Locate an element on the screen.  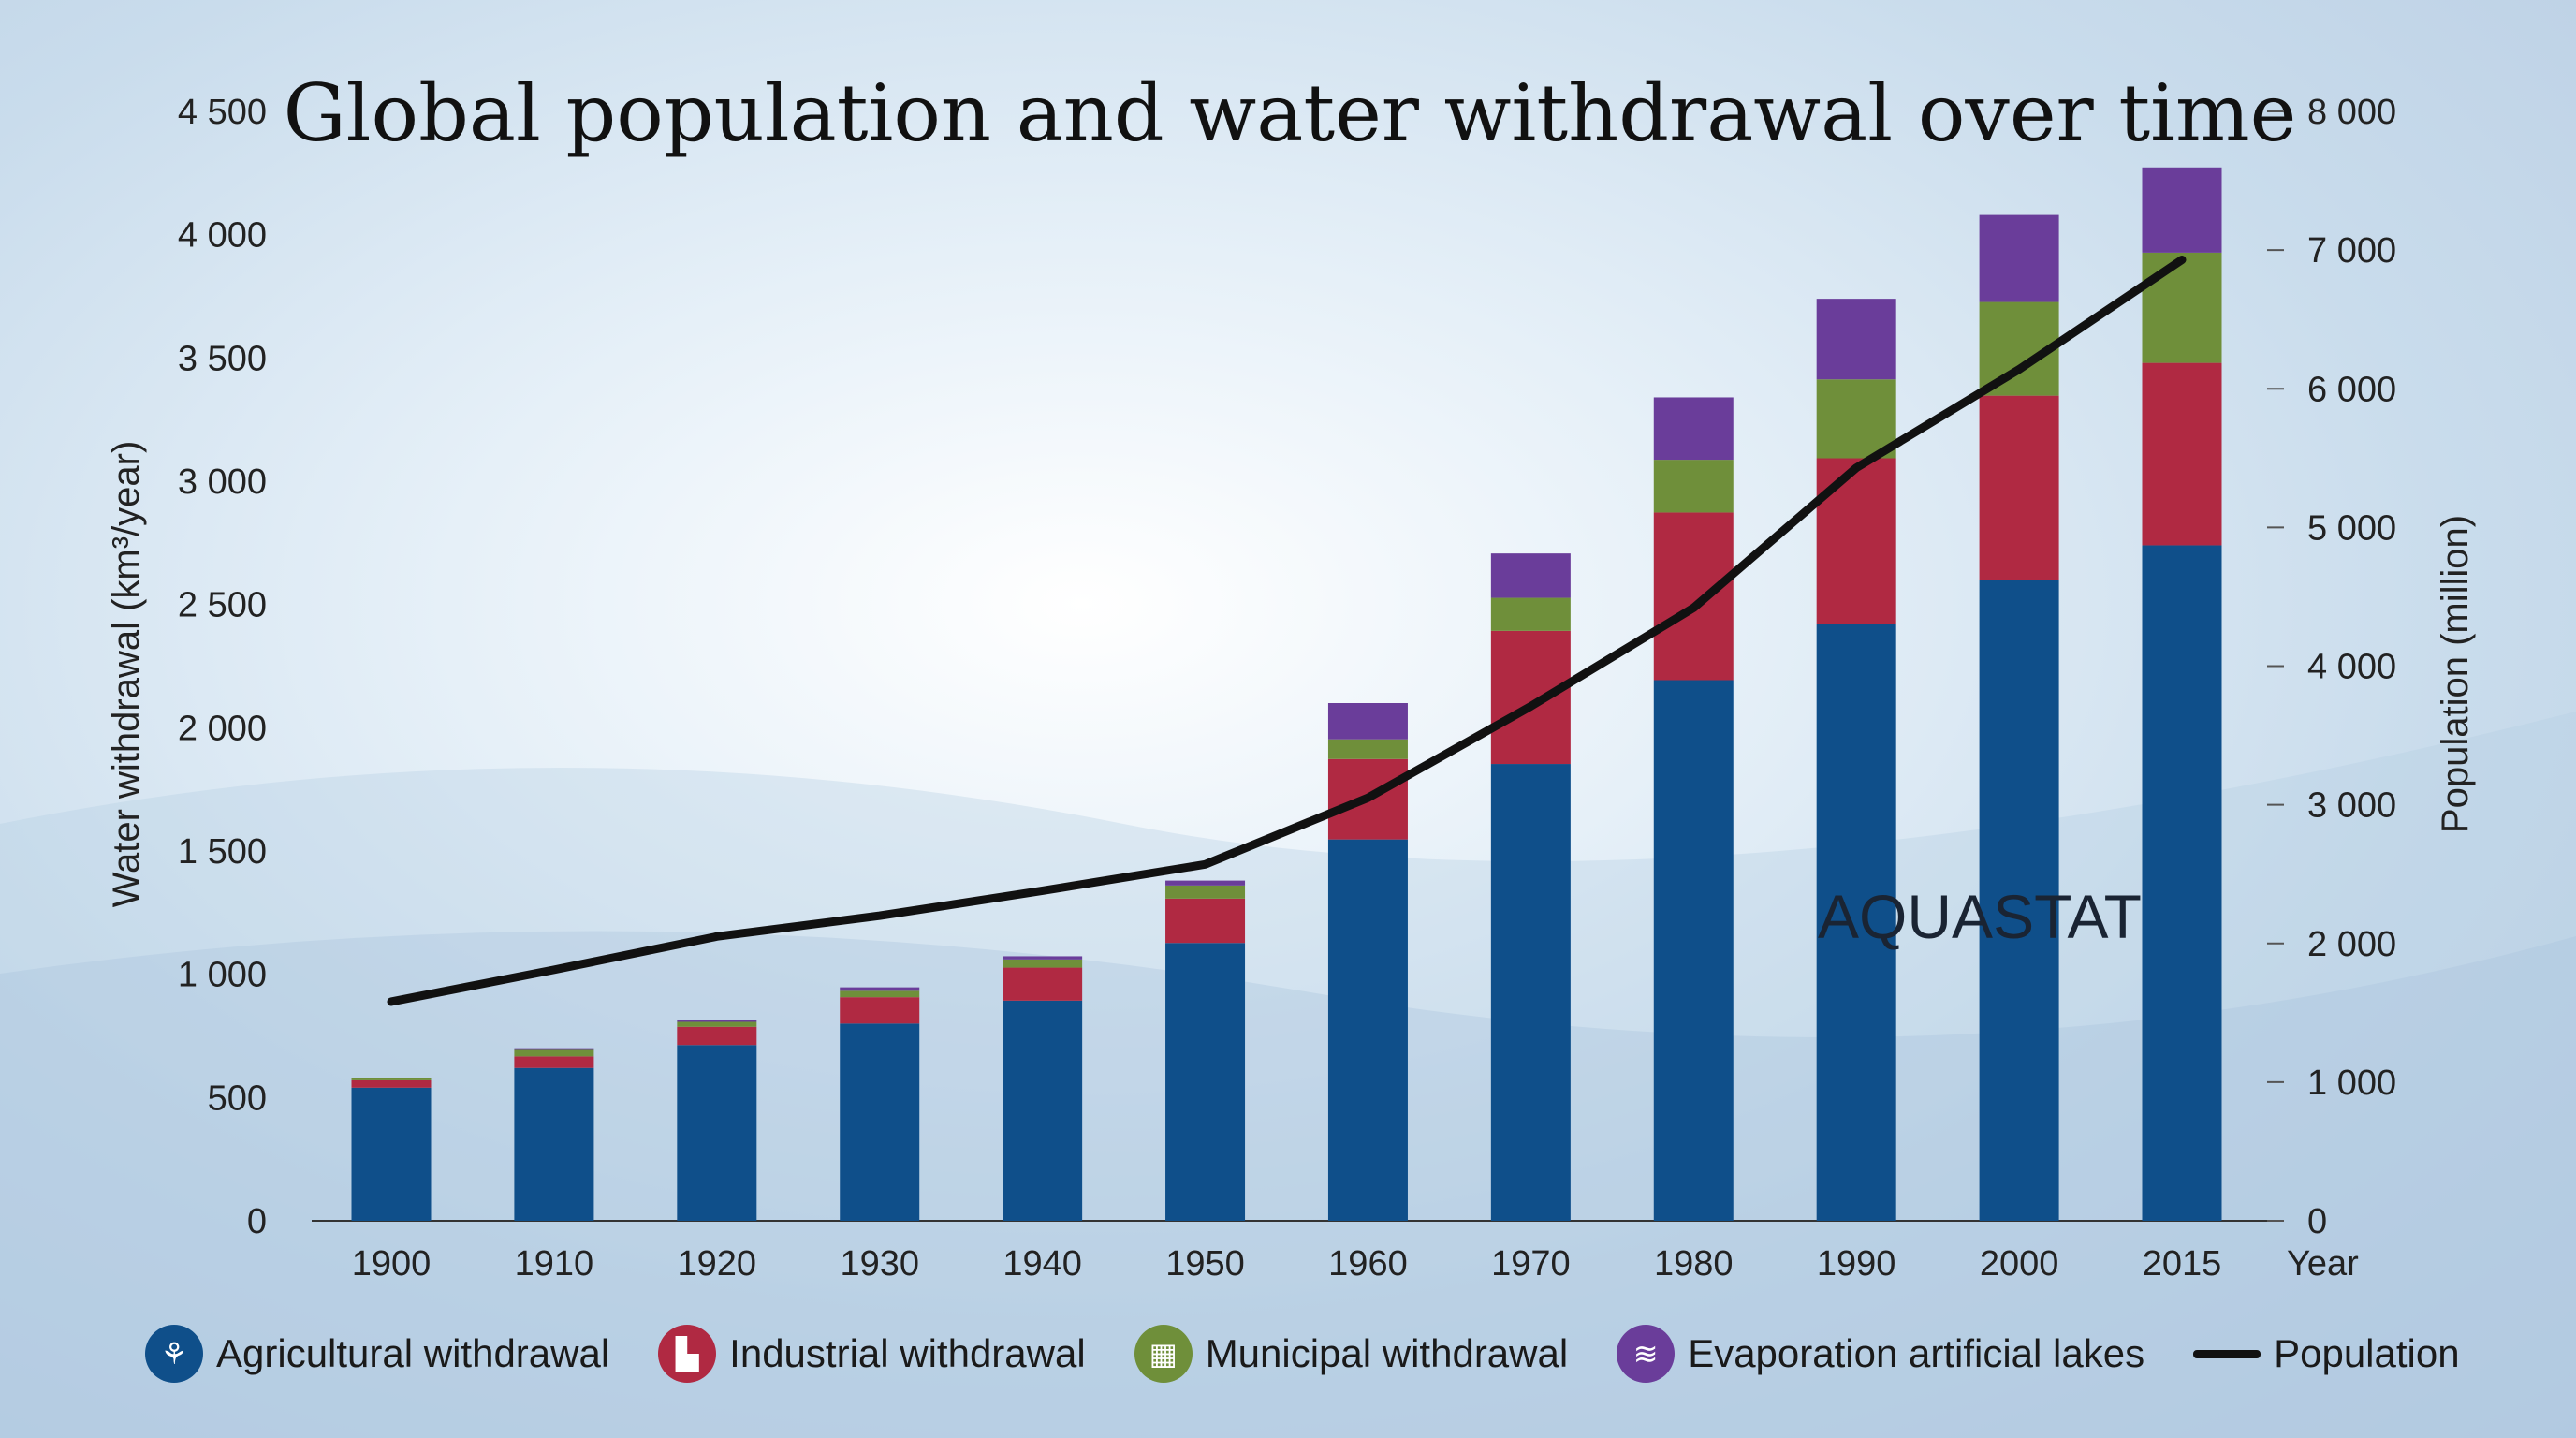
y2-tick-label: 4 000 is located at coordinates (2351, 667).